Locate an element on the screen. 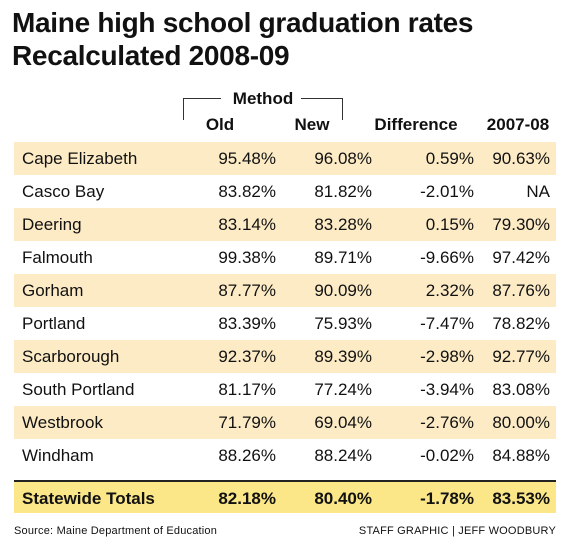 The width and height of the screenshot is (572, 548). cell-old: 71.79% is located at coordinates (247, 422).